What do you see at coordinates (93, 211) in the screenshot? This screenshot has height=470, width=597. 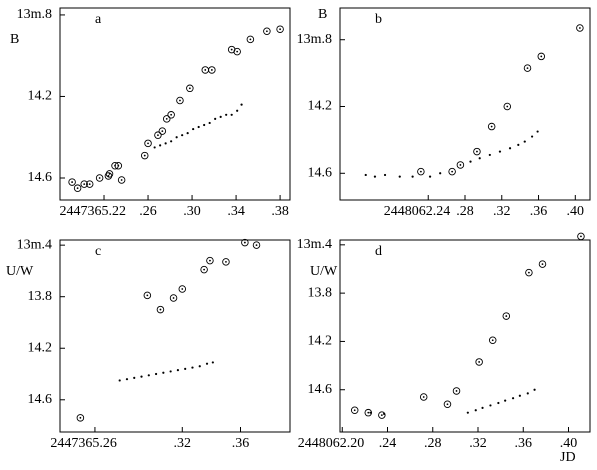 I see `x-tick-label: 2447365.22` at bounding box center [93, 211].